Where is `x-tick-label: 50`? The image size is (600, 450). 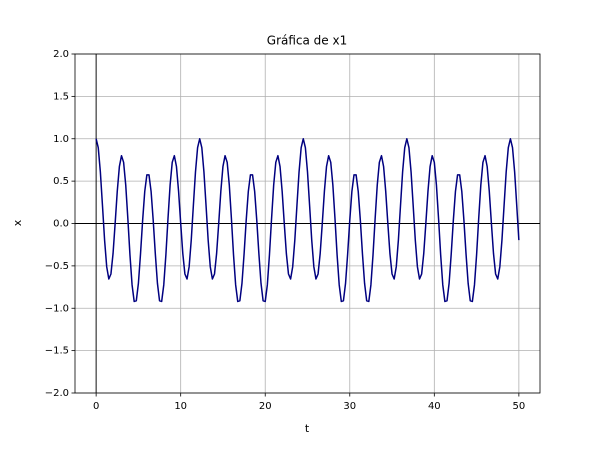
x-tick-label: 50 is located at coordinates (518, 406).